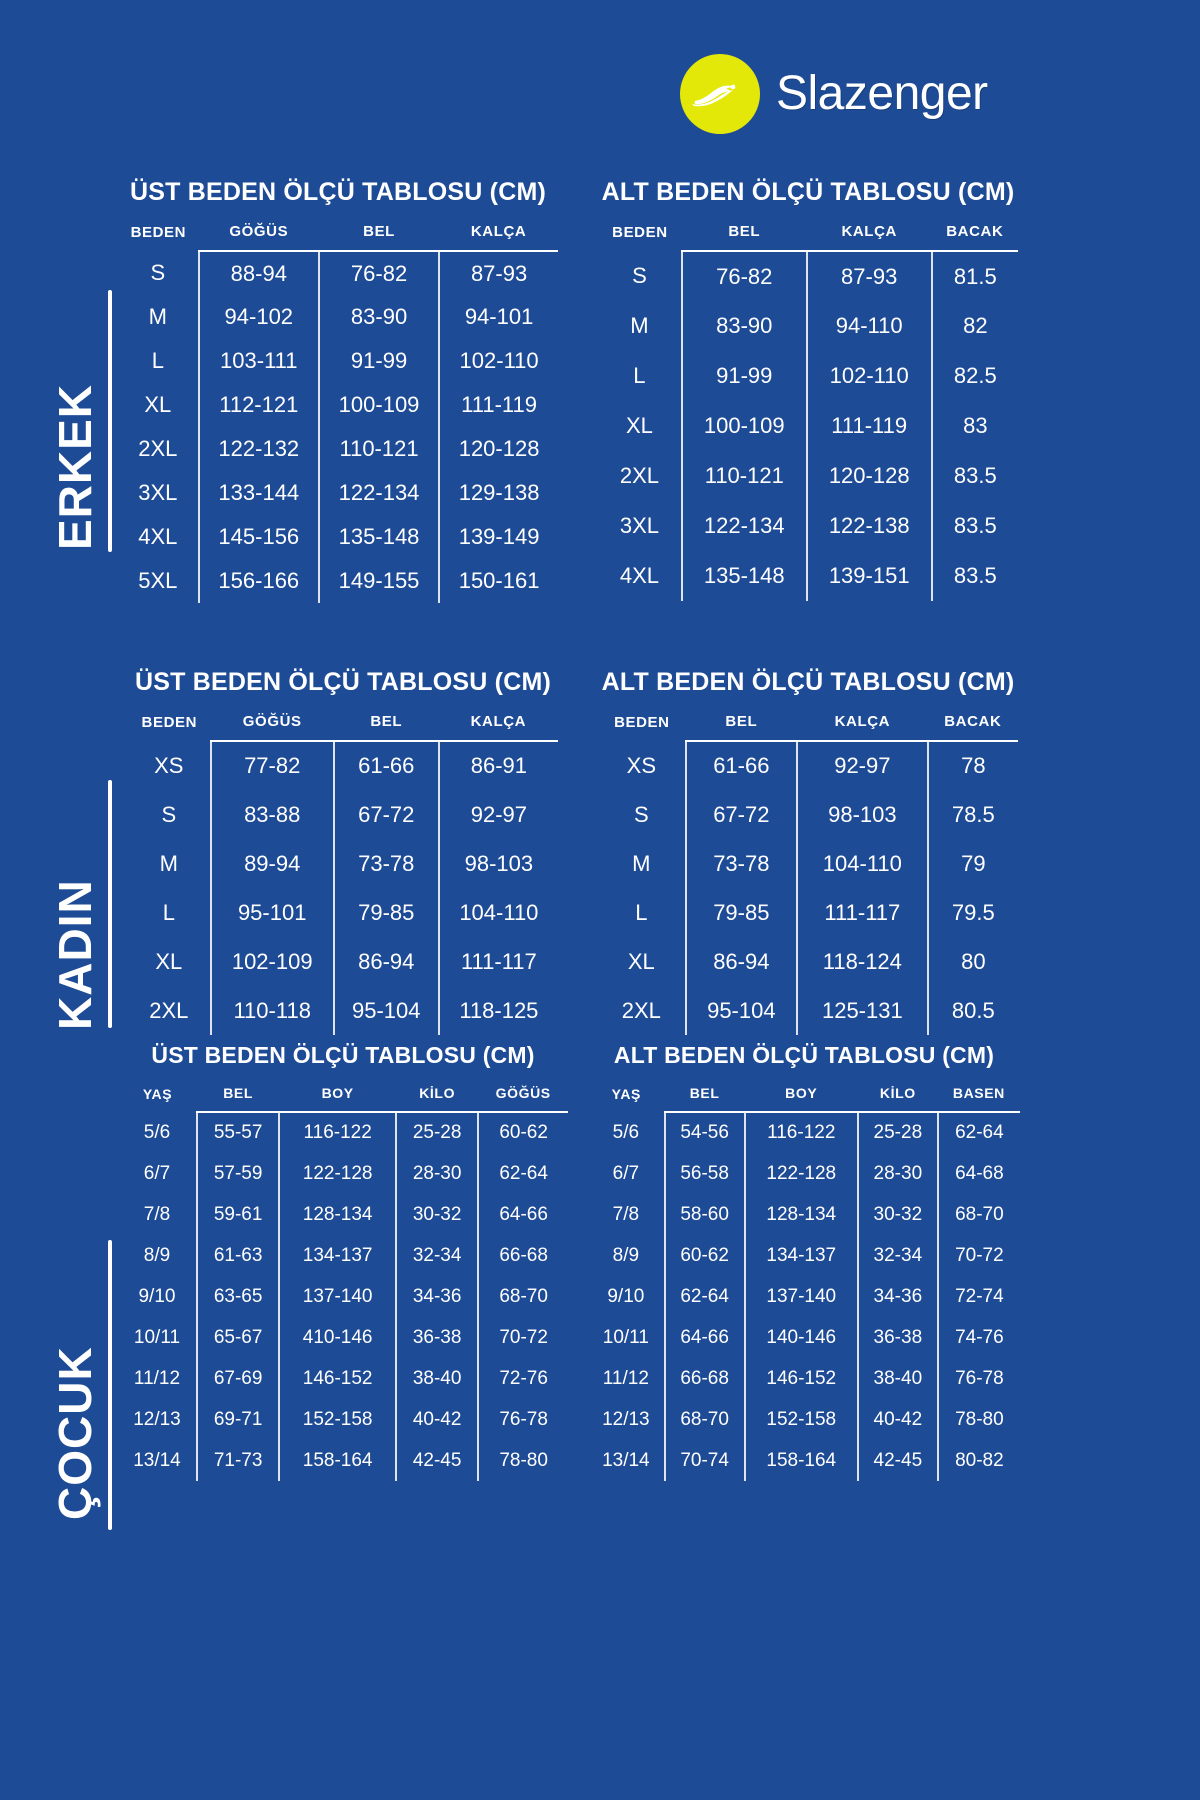 The image size is (1200, 1800). Describe the element at coordinates (972, 765) in the screenshot. I see `table-cell: 78` at that location.